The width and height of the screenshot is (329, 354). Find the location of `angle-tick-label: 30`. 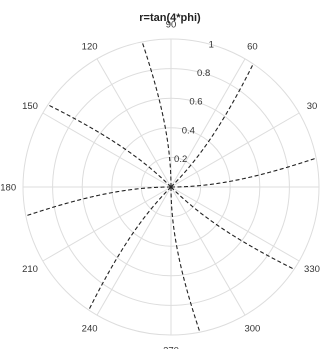

angle-tick-label: 30 is located at coordinates (312, 106).